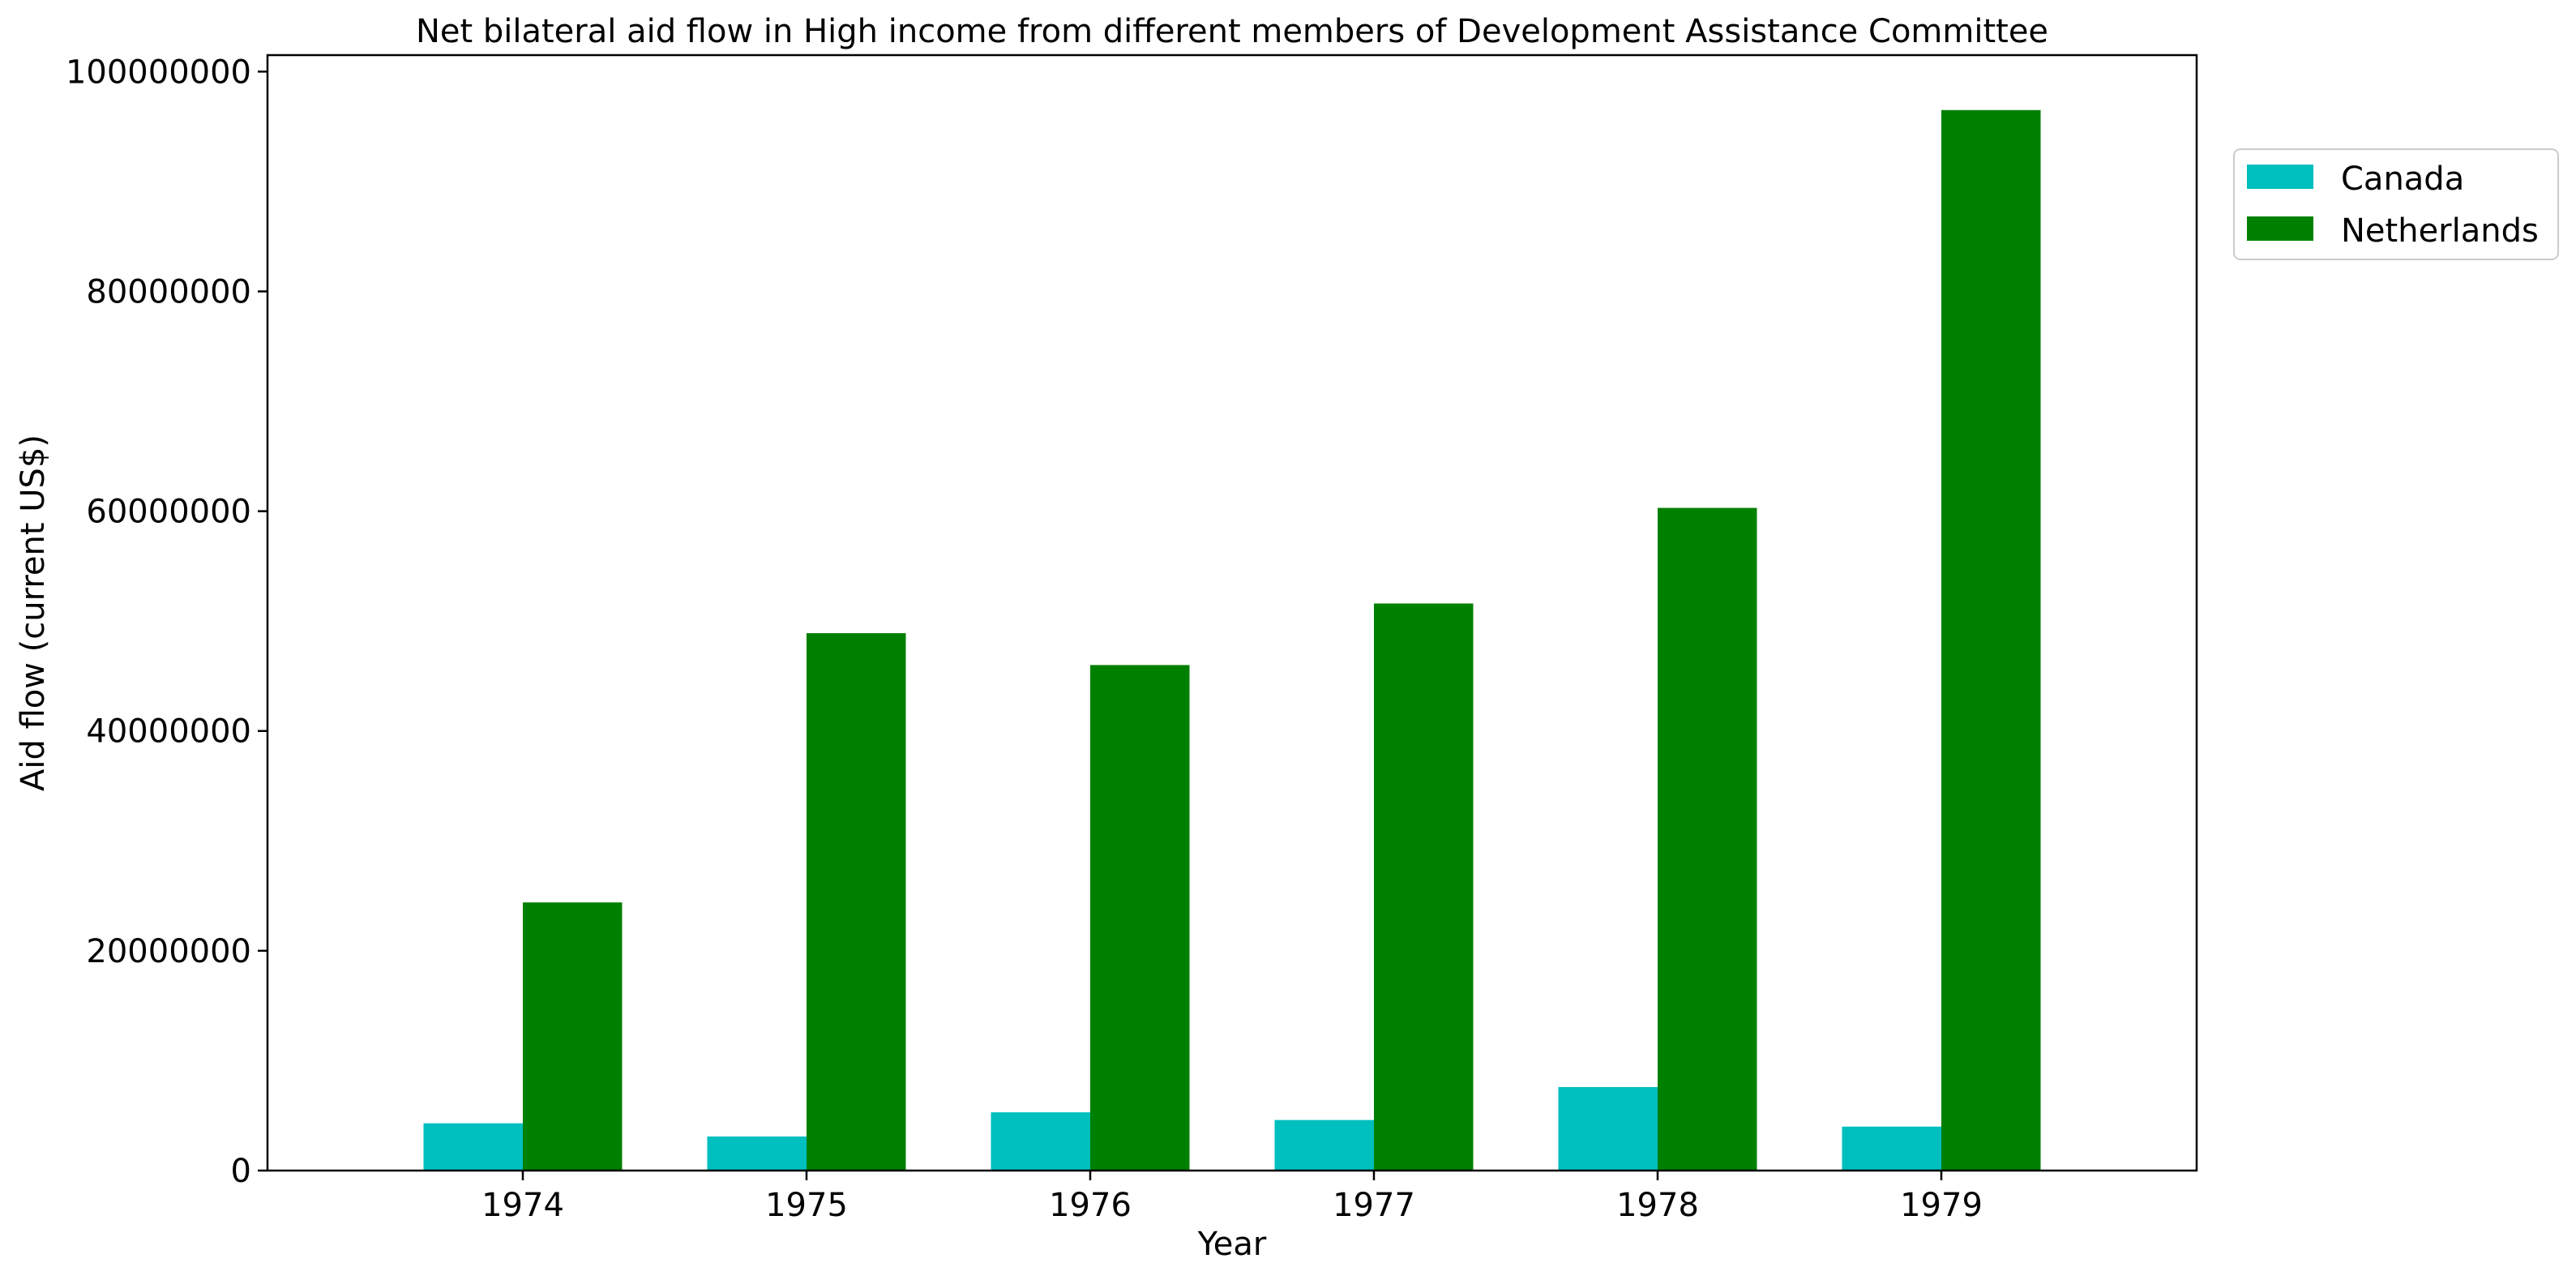 Image resolution: width=2576 pixels, height=1280 pixels. Describe the element at coordinates (806, 1206) in the screenshot. I see `x-tick-label: 1975` at that location.